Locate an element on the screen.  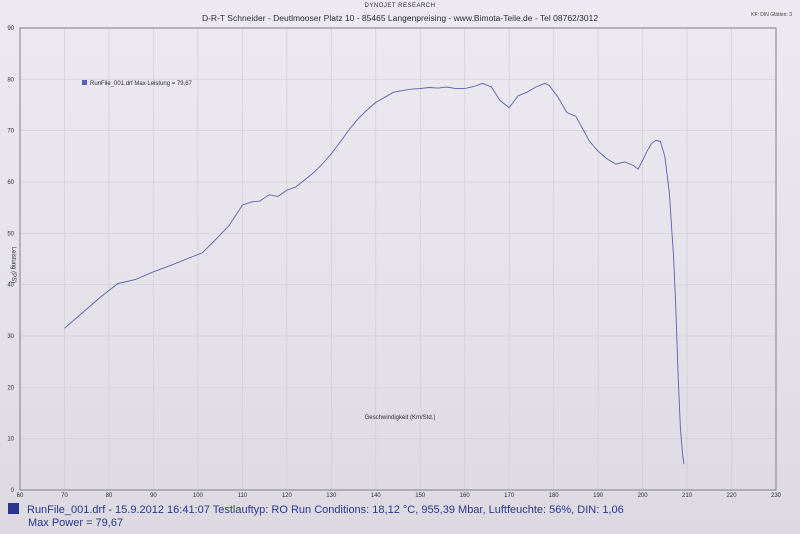
x-tick-label: 150 is located at coordinates (420, 496).